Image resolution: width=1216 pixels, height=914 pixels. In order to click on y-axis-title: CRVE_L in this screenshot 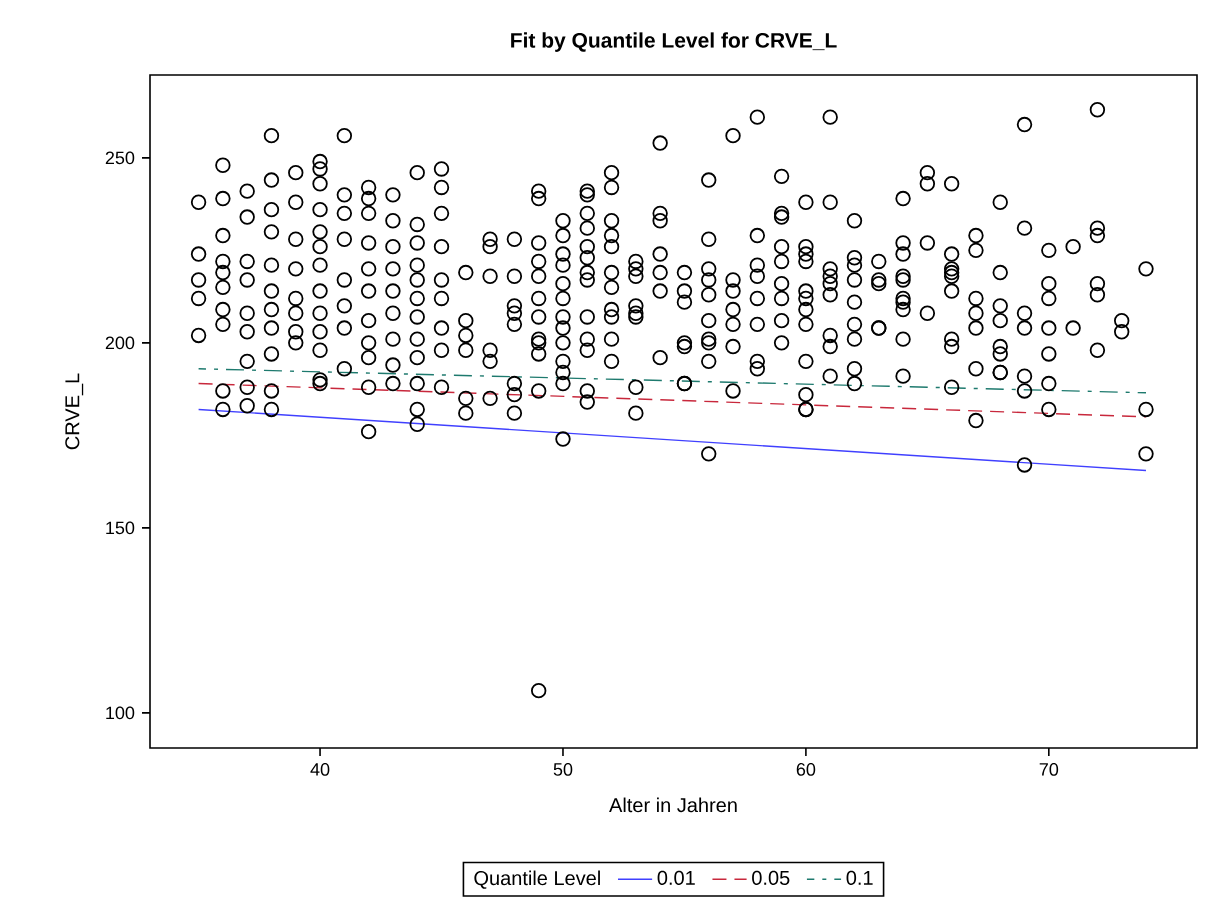, I will do `click(74, 411)`.